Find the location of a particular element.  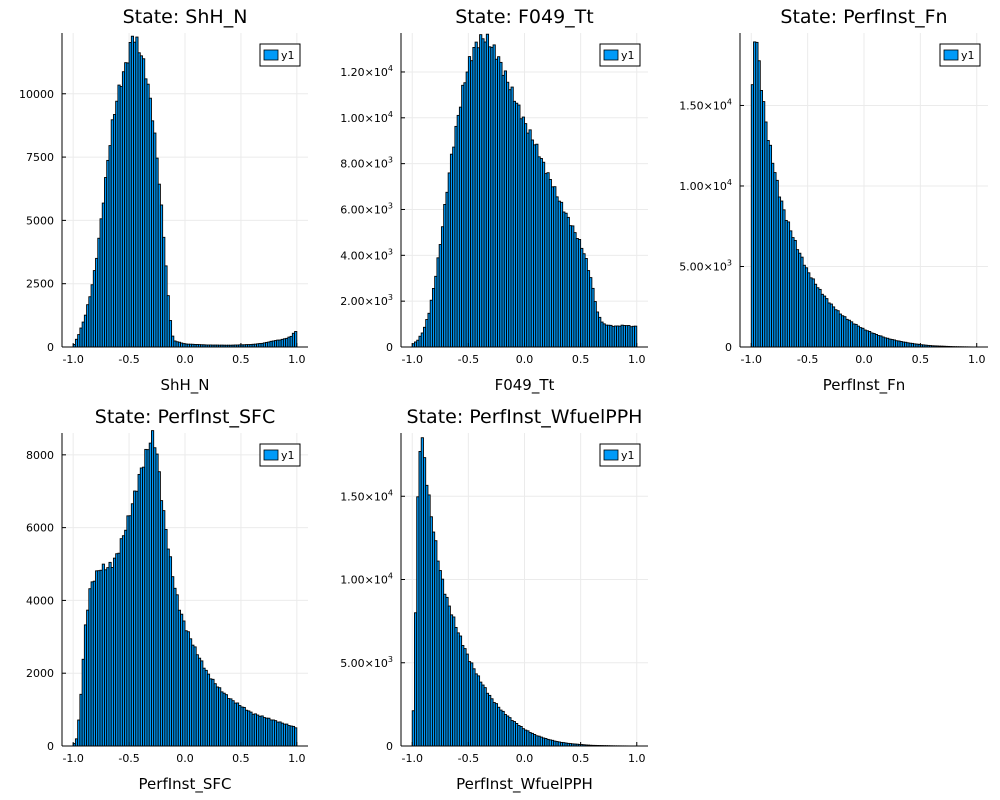

y-tick-label: 10000 is located at coordinates (36, 94).